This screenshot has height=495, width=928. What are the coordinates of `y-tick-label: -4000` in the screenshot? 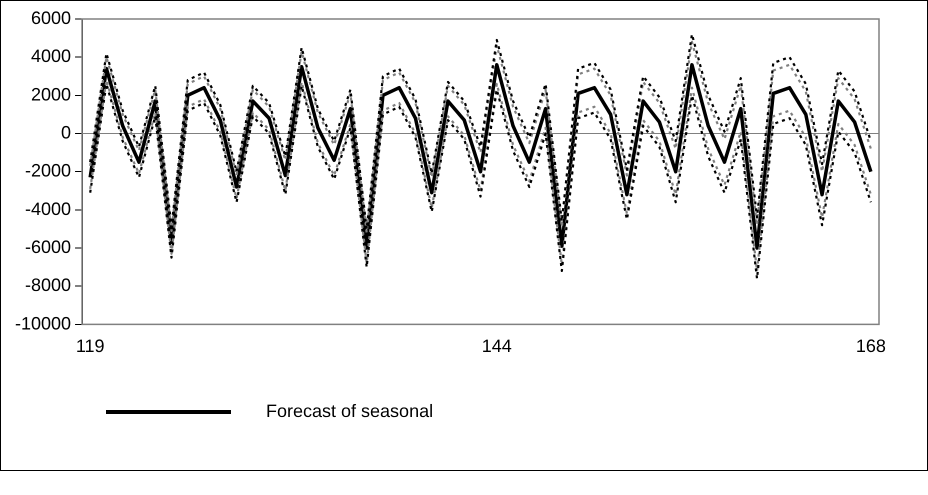 It's located at (48, 208).